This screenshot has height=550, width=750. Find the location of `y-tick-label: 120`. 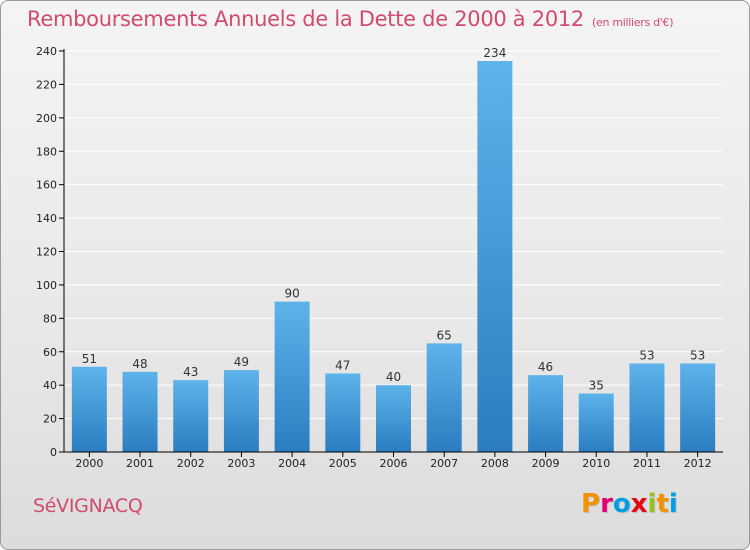

y-tick-label: 120 is located at coordinates (46, 252).